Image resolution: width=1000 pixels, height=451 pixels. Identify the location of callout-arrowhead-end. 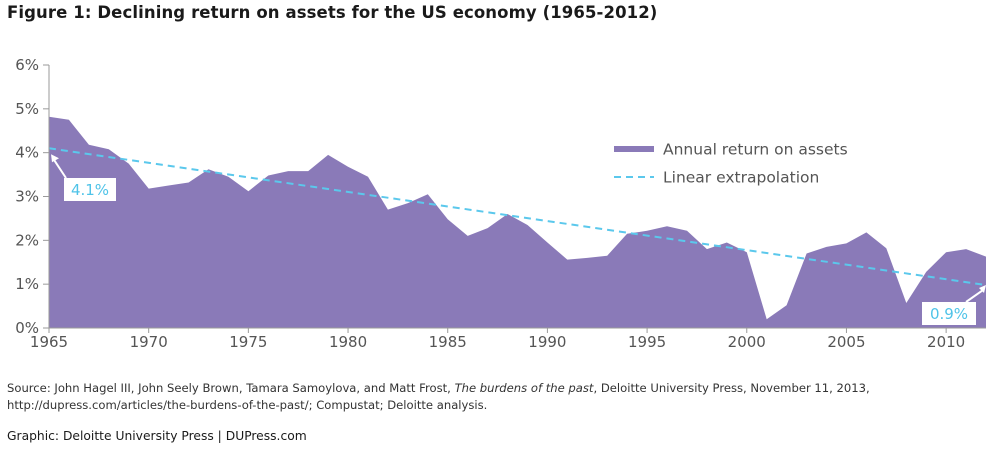
(982, 289).